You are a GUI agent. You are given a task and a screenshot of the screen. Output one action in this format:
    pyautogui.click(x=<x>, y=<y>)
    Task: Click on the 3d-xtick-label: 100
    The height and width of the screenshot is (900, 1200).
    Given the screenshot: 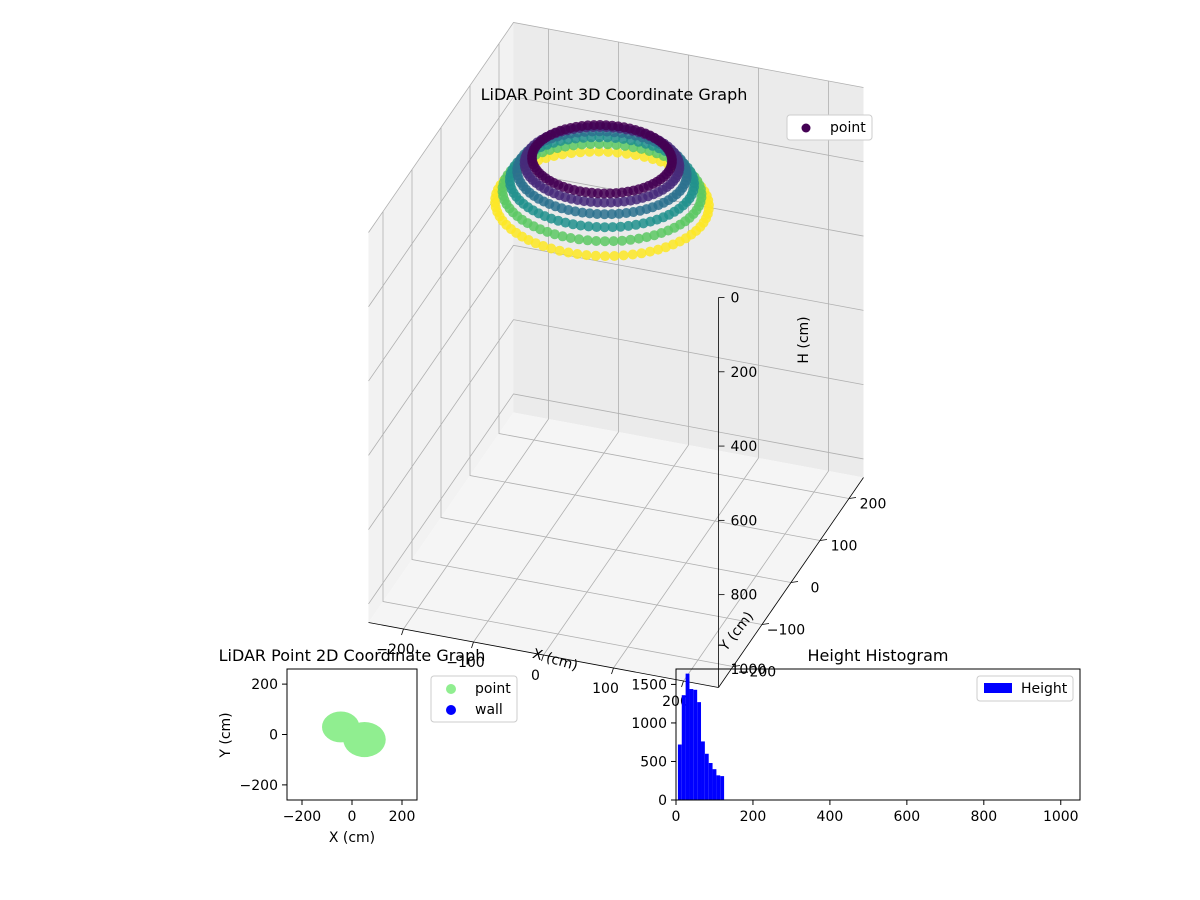 What is the action you would take?
    pyautogui.click(x=605, y=689)
    